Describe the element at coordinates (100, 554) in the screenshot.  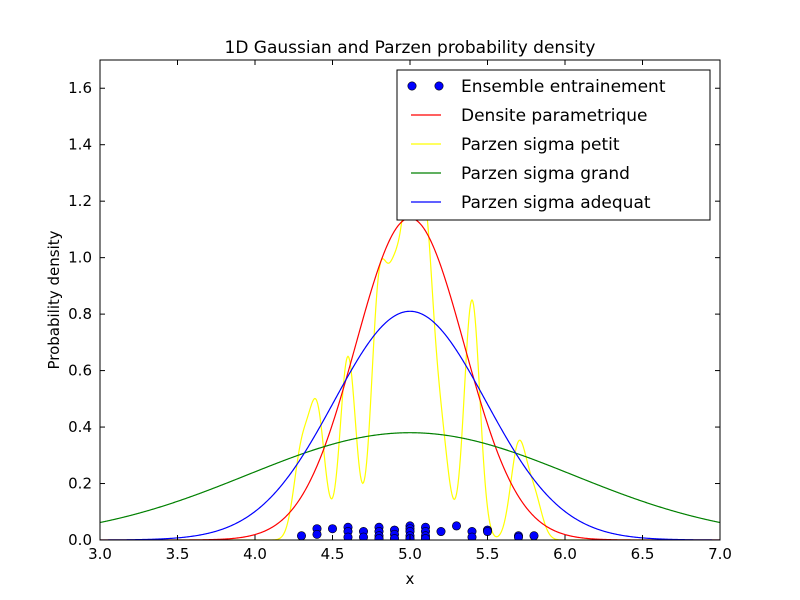
I see `x-tick-label: 3.0` at that location.